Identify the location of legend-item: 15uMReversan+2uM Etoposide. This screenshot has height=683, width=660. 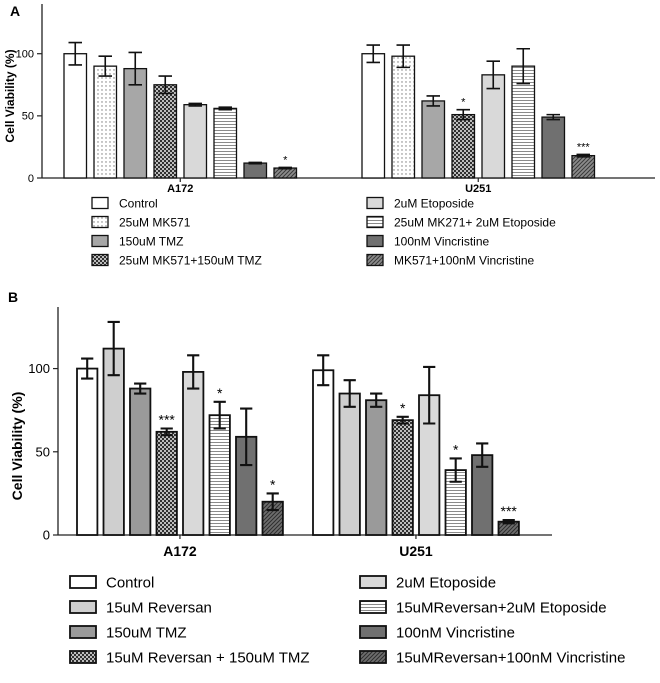
(483, 607).